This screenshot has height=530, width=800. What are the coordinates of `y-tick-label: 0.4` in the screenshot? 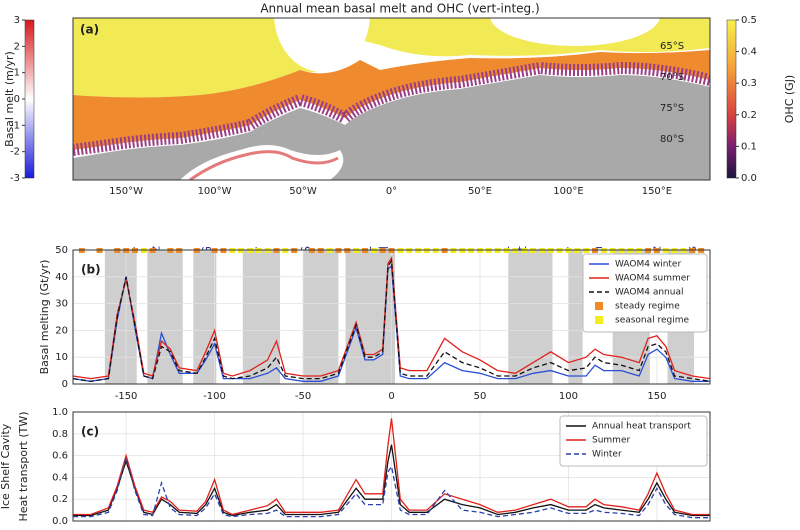 It's located at (60, 477).